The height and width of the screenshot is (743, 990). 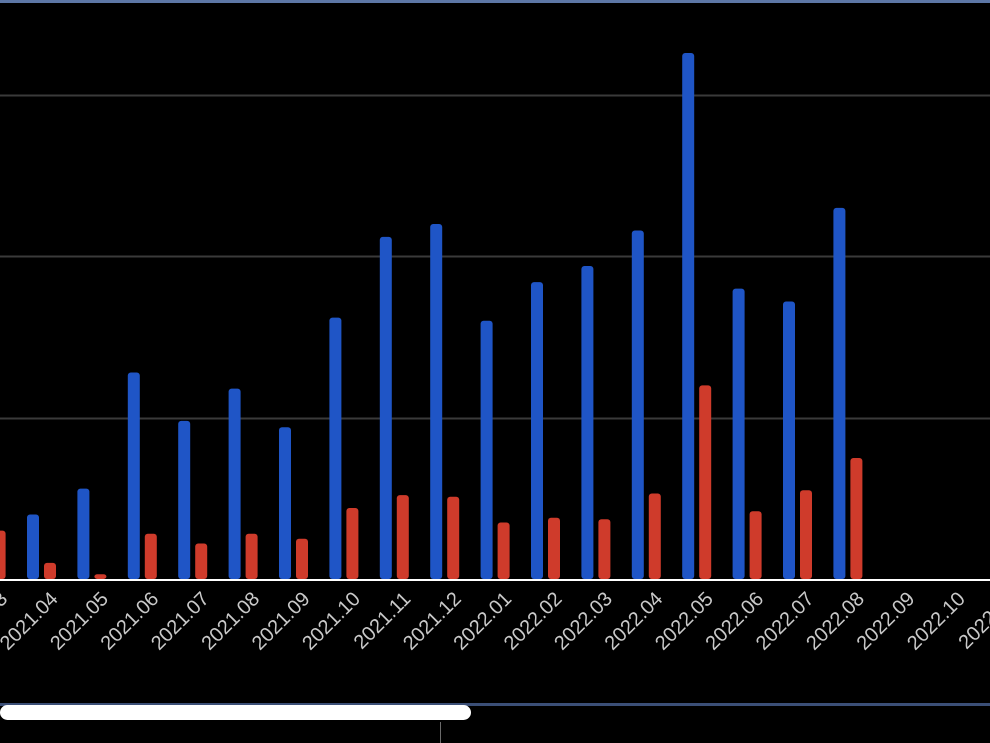 I want to click on bar-blue-2022.05, so click(x=688, y=316).